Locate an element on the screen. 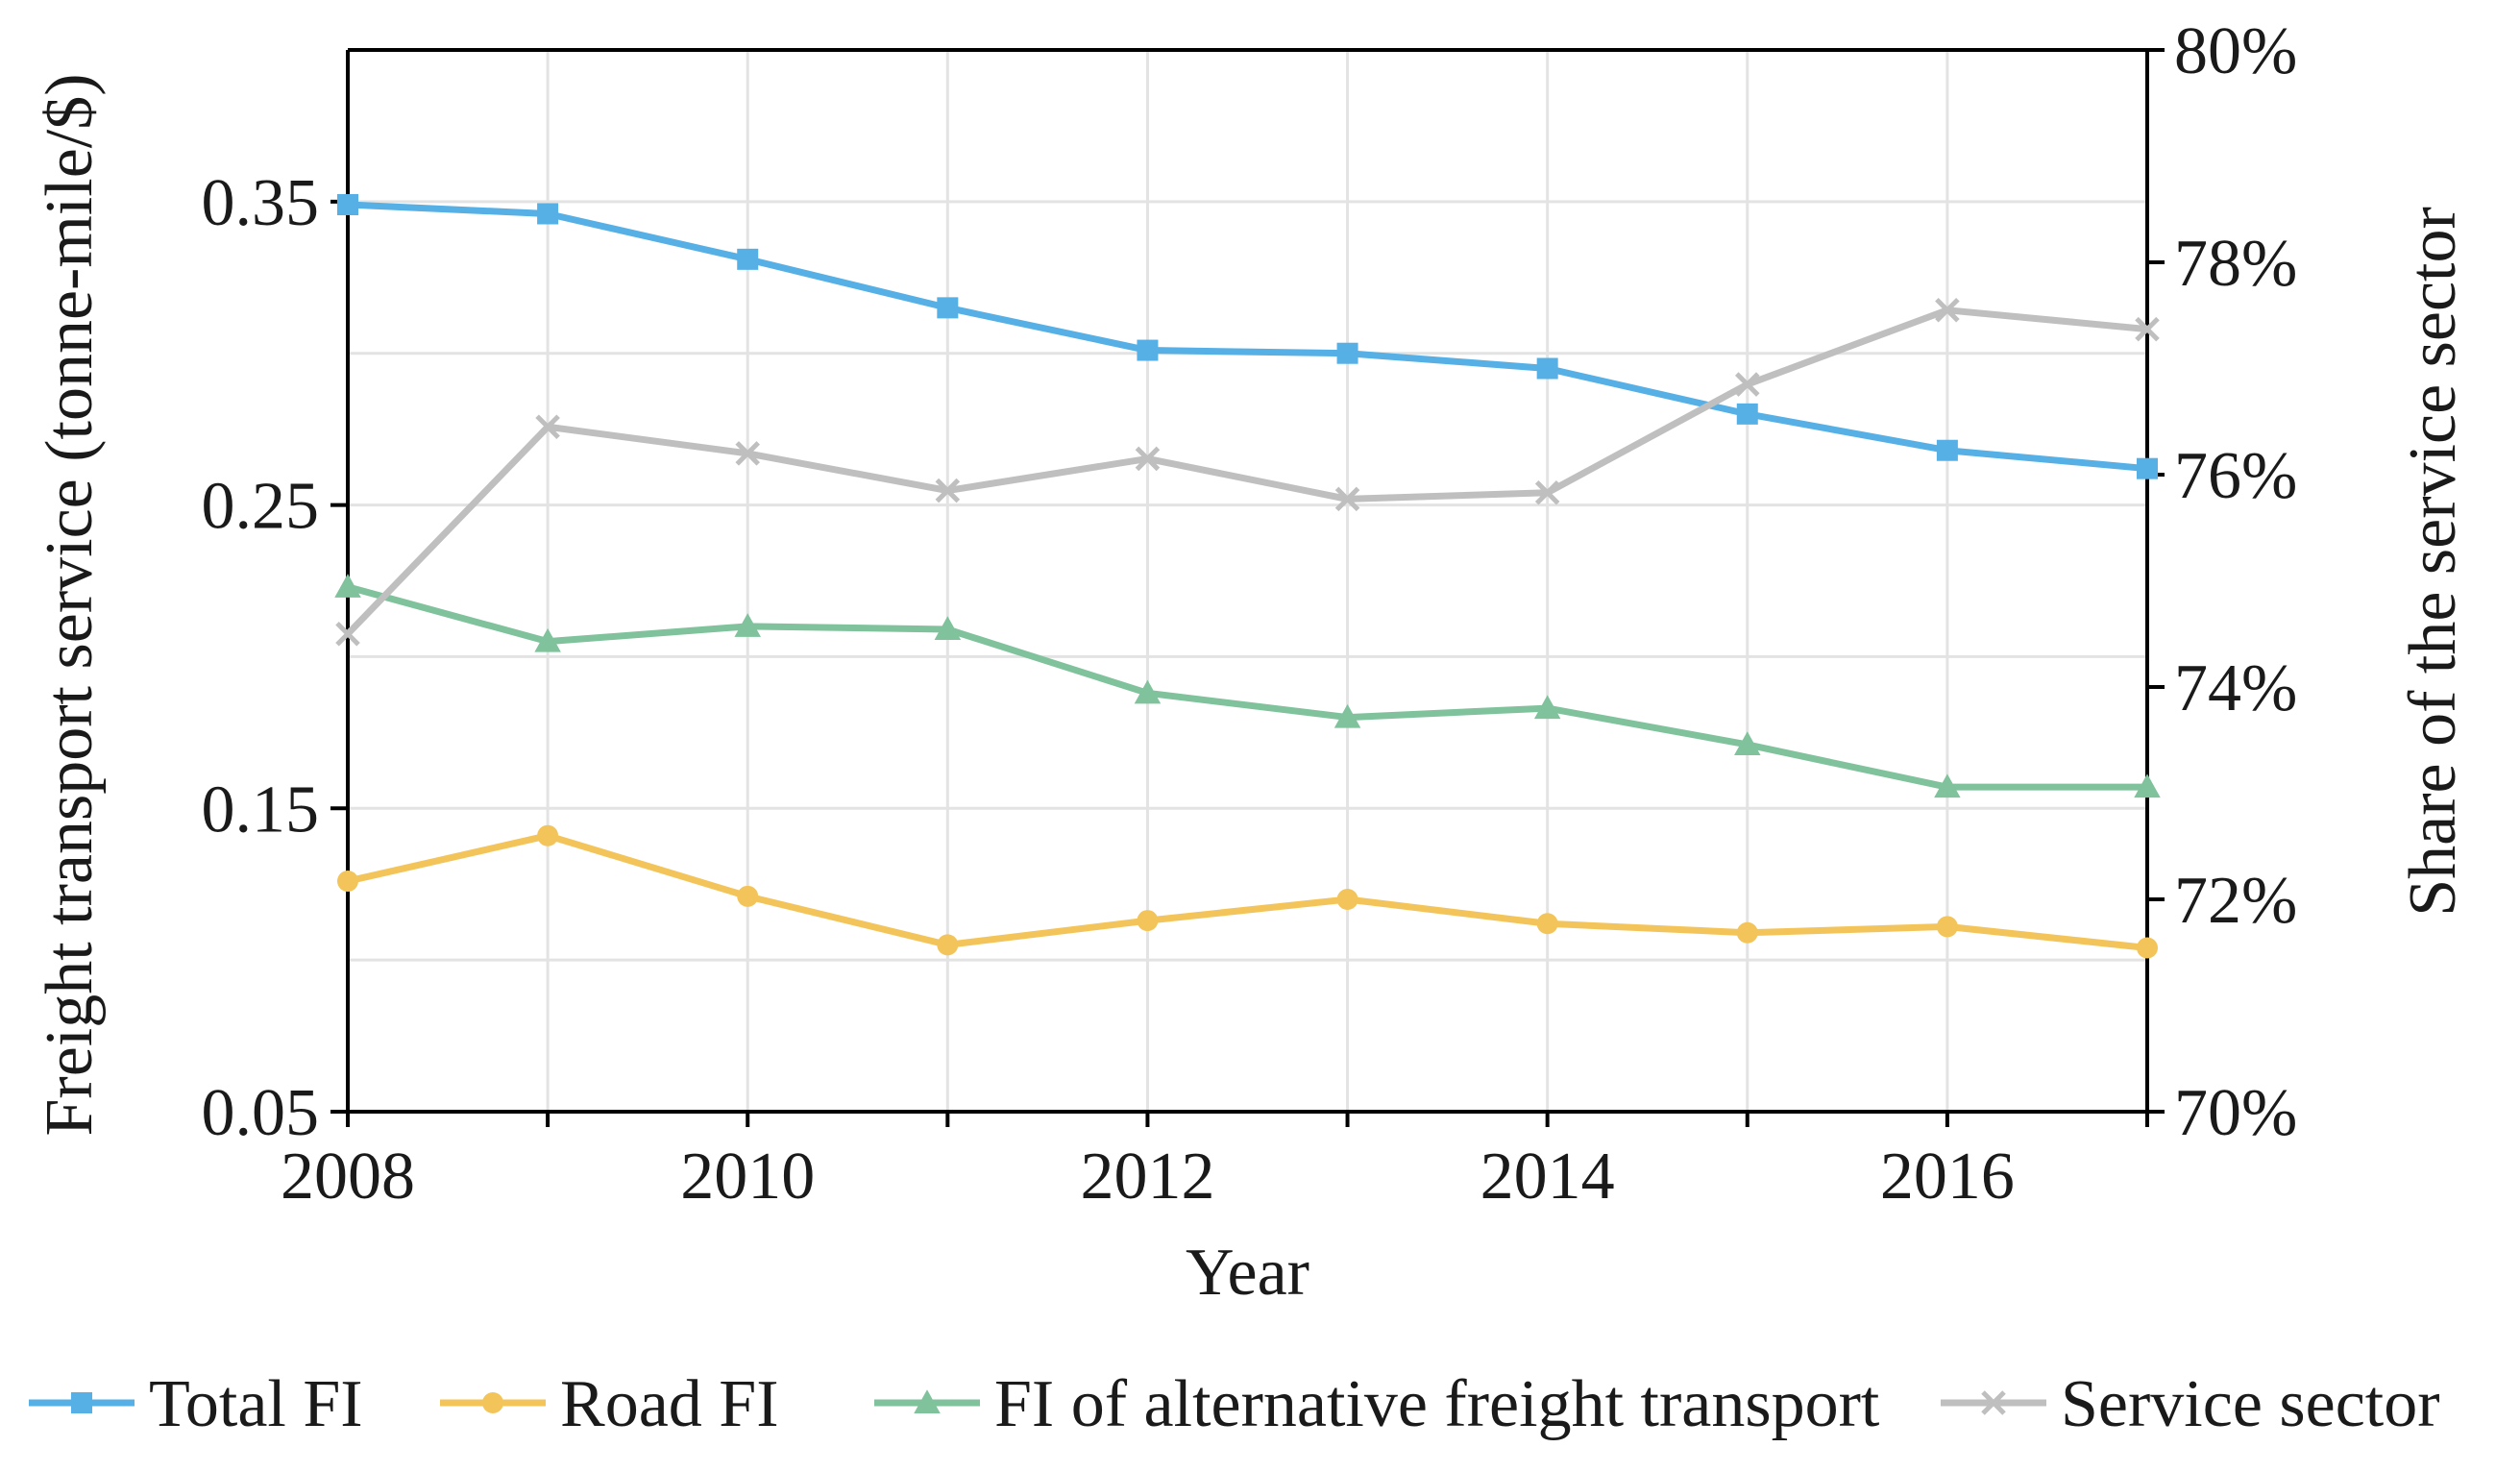 Image resolution: width=2520 pixels, height=1472 pixels. x-tick-label: 2010 is located at coordinates (747, 1177).